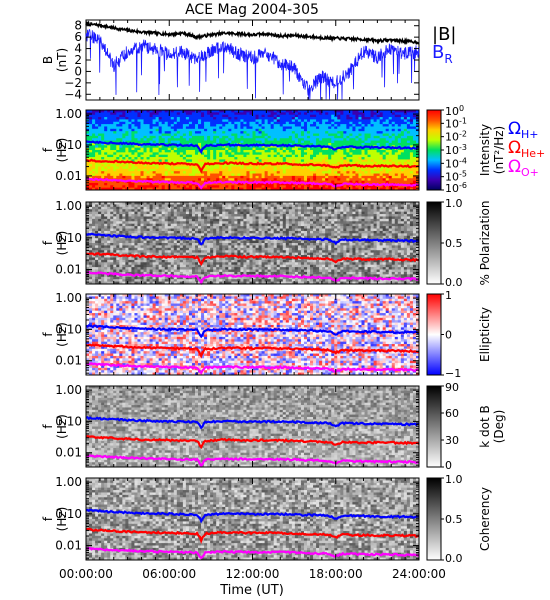 The width and height of the screenshot is (550, 600). I want to click on y-tick-label: 6, so click(78, 37).